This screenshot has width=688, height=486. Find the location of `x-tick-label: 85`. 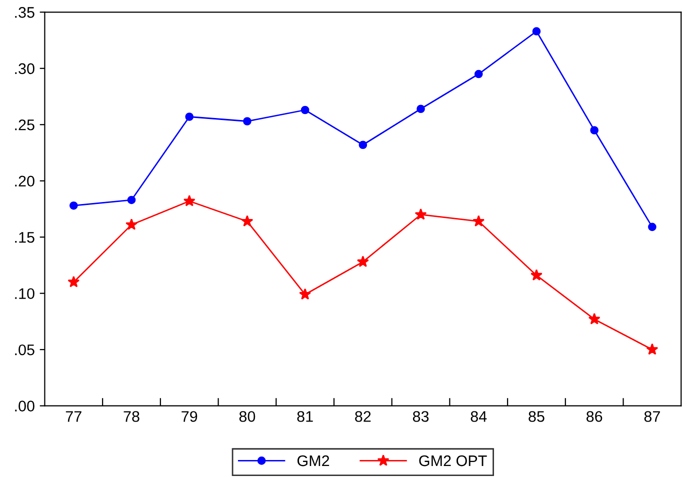

x-tick-label: 85 is located at coordinates (536, 416).